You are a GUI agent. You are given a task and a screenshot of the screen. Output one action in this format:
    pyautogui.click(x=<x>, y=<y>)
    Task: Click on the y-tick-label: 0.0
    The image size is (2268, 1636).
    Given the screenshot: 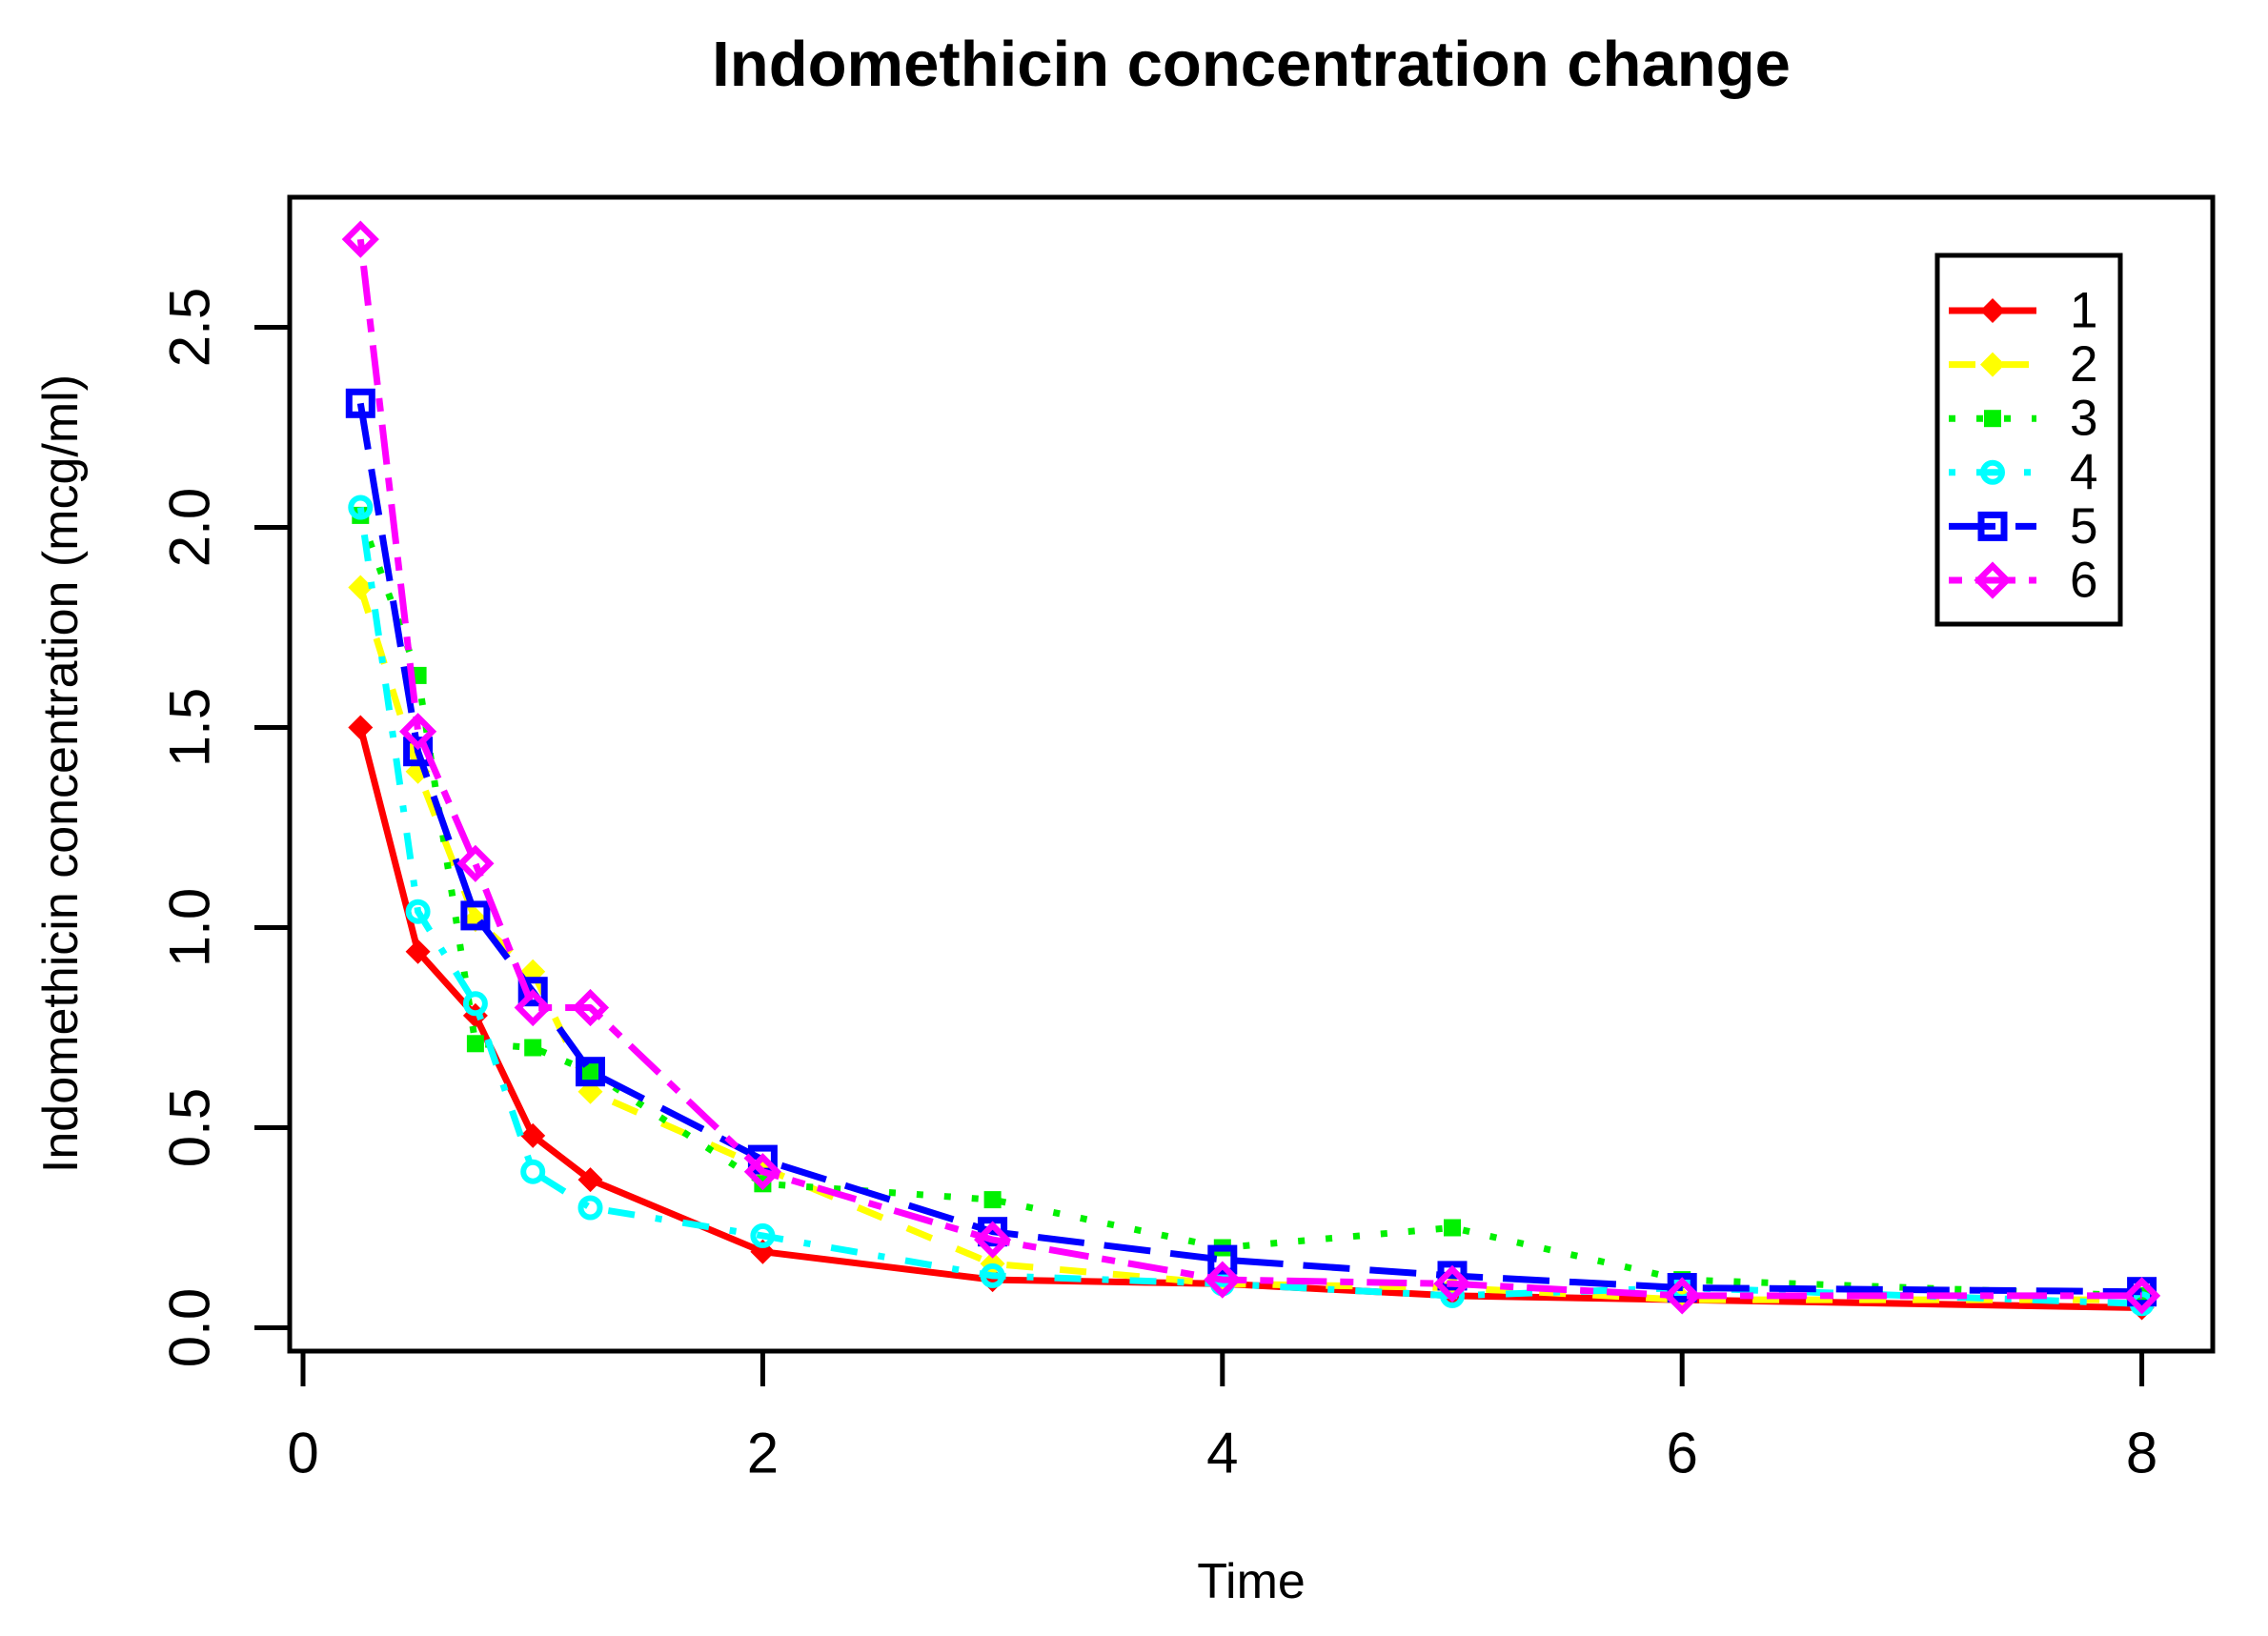 What is the action you would take?
    pyautogui.click(x=190, y=1328)
    